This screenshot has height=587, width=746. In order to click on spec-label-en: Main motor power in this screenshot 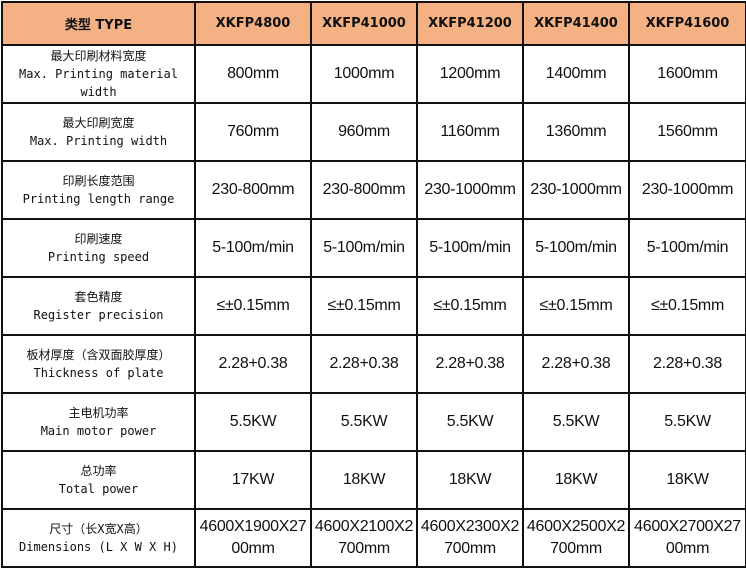, I will do `click(98, 431)`.